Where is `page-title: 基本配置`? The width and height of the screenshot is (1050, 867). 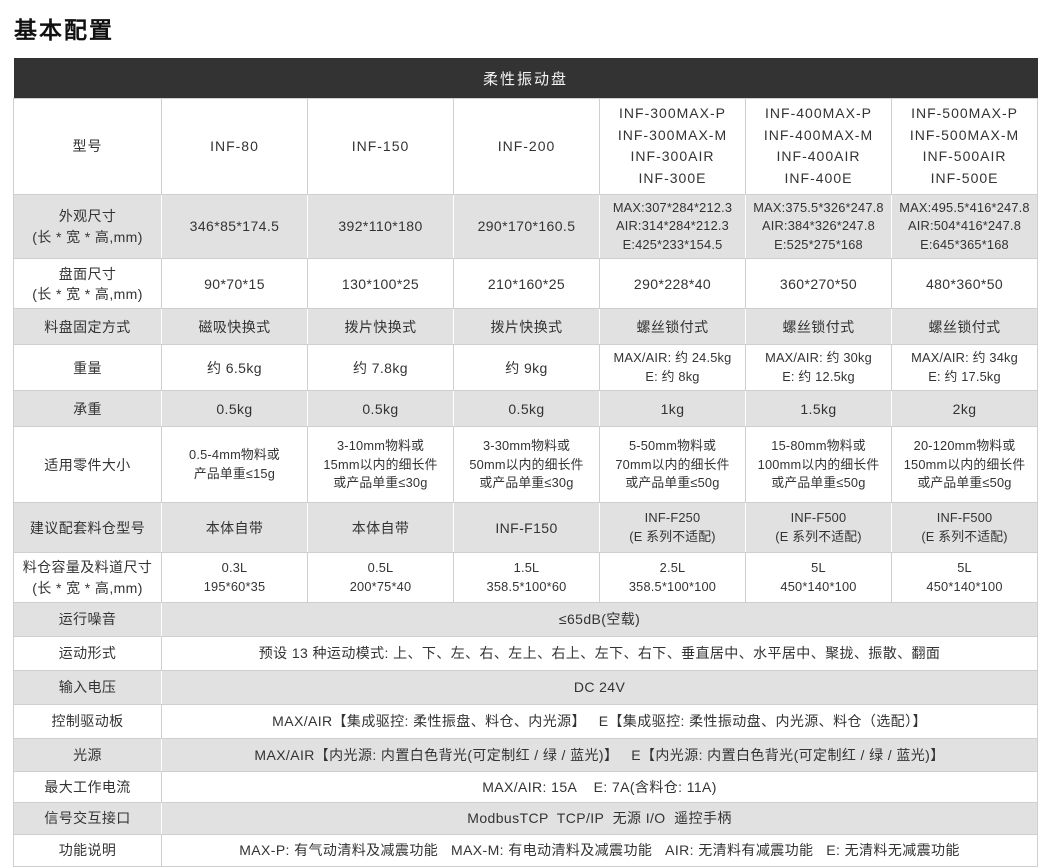 page-title: 基本配置 is located at coordinates (64, 30).